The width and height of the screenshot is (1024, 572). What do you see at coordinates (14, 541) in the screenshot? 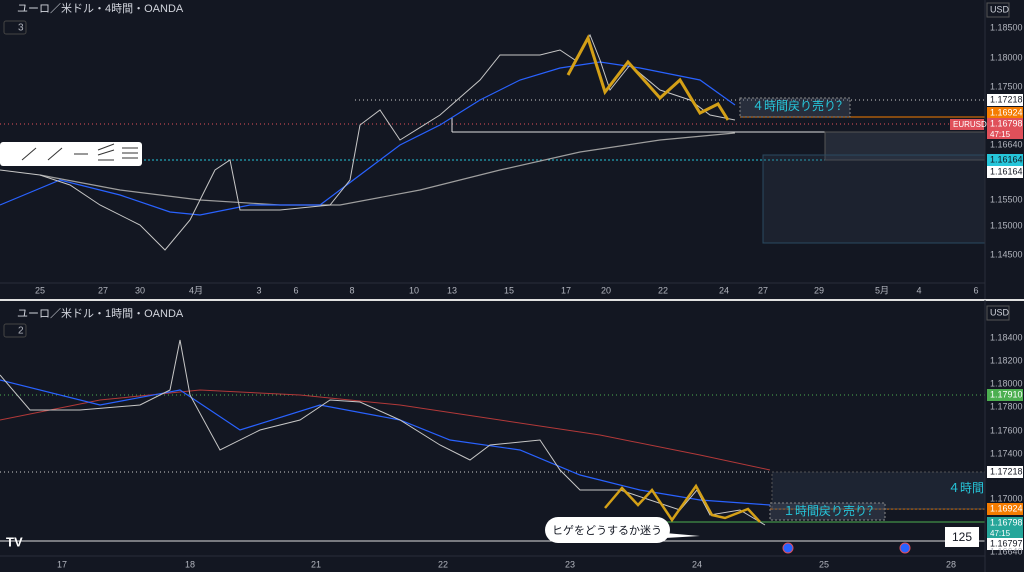
I see `logo: TV` at bounding box center [14, 541].